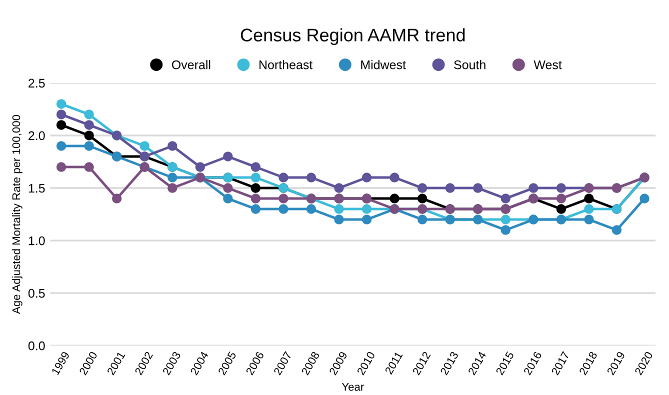 This screenshot has width=669, height=395. I want to click on y-tick-label: 0.5, so click(36, 293).